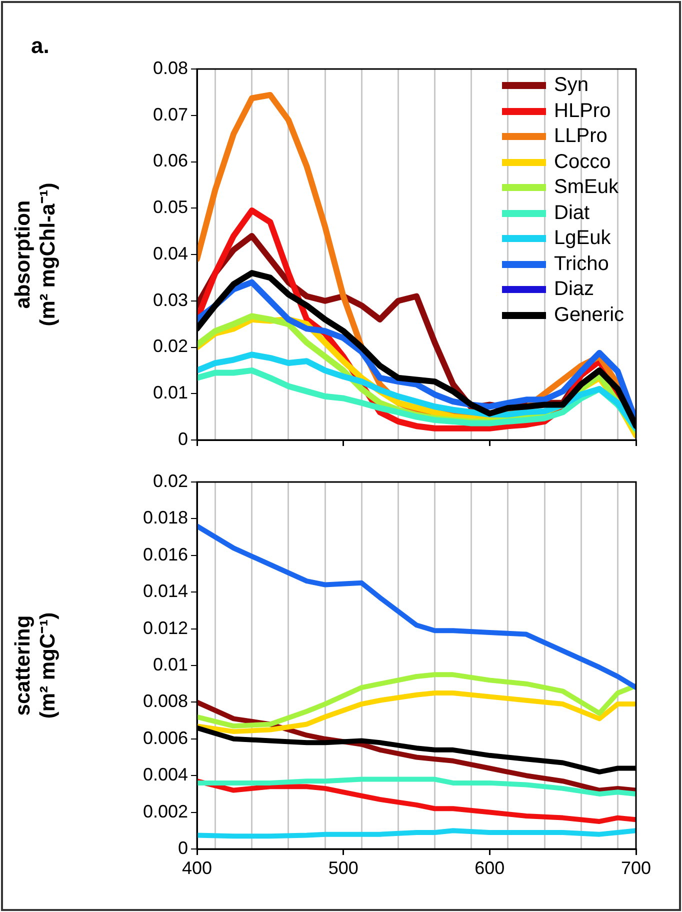 The height and width of the screenshot is (912, 682). Describe the element at coordinates (165, 591) in the screenshot. I see `y-tick-label: 0.014` at that location.